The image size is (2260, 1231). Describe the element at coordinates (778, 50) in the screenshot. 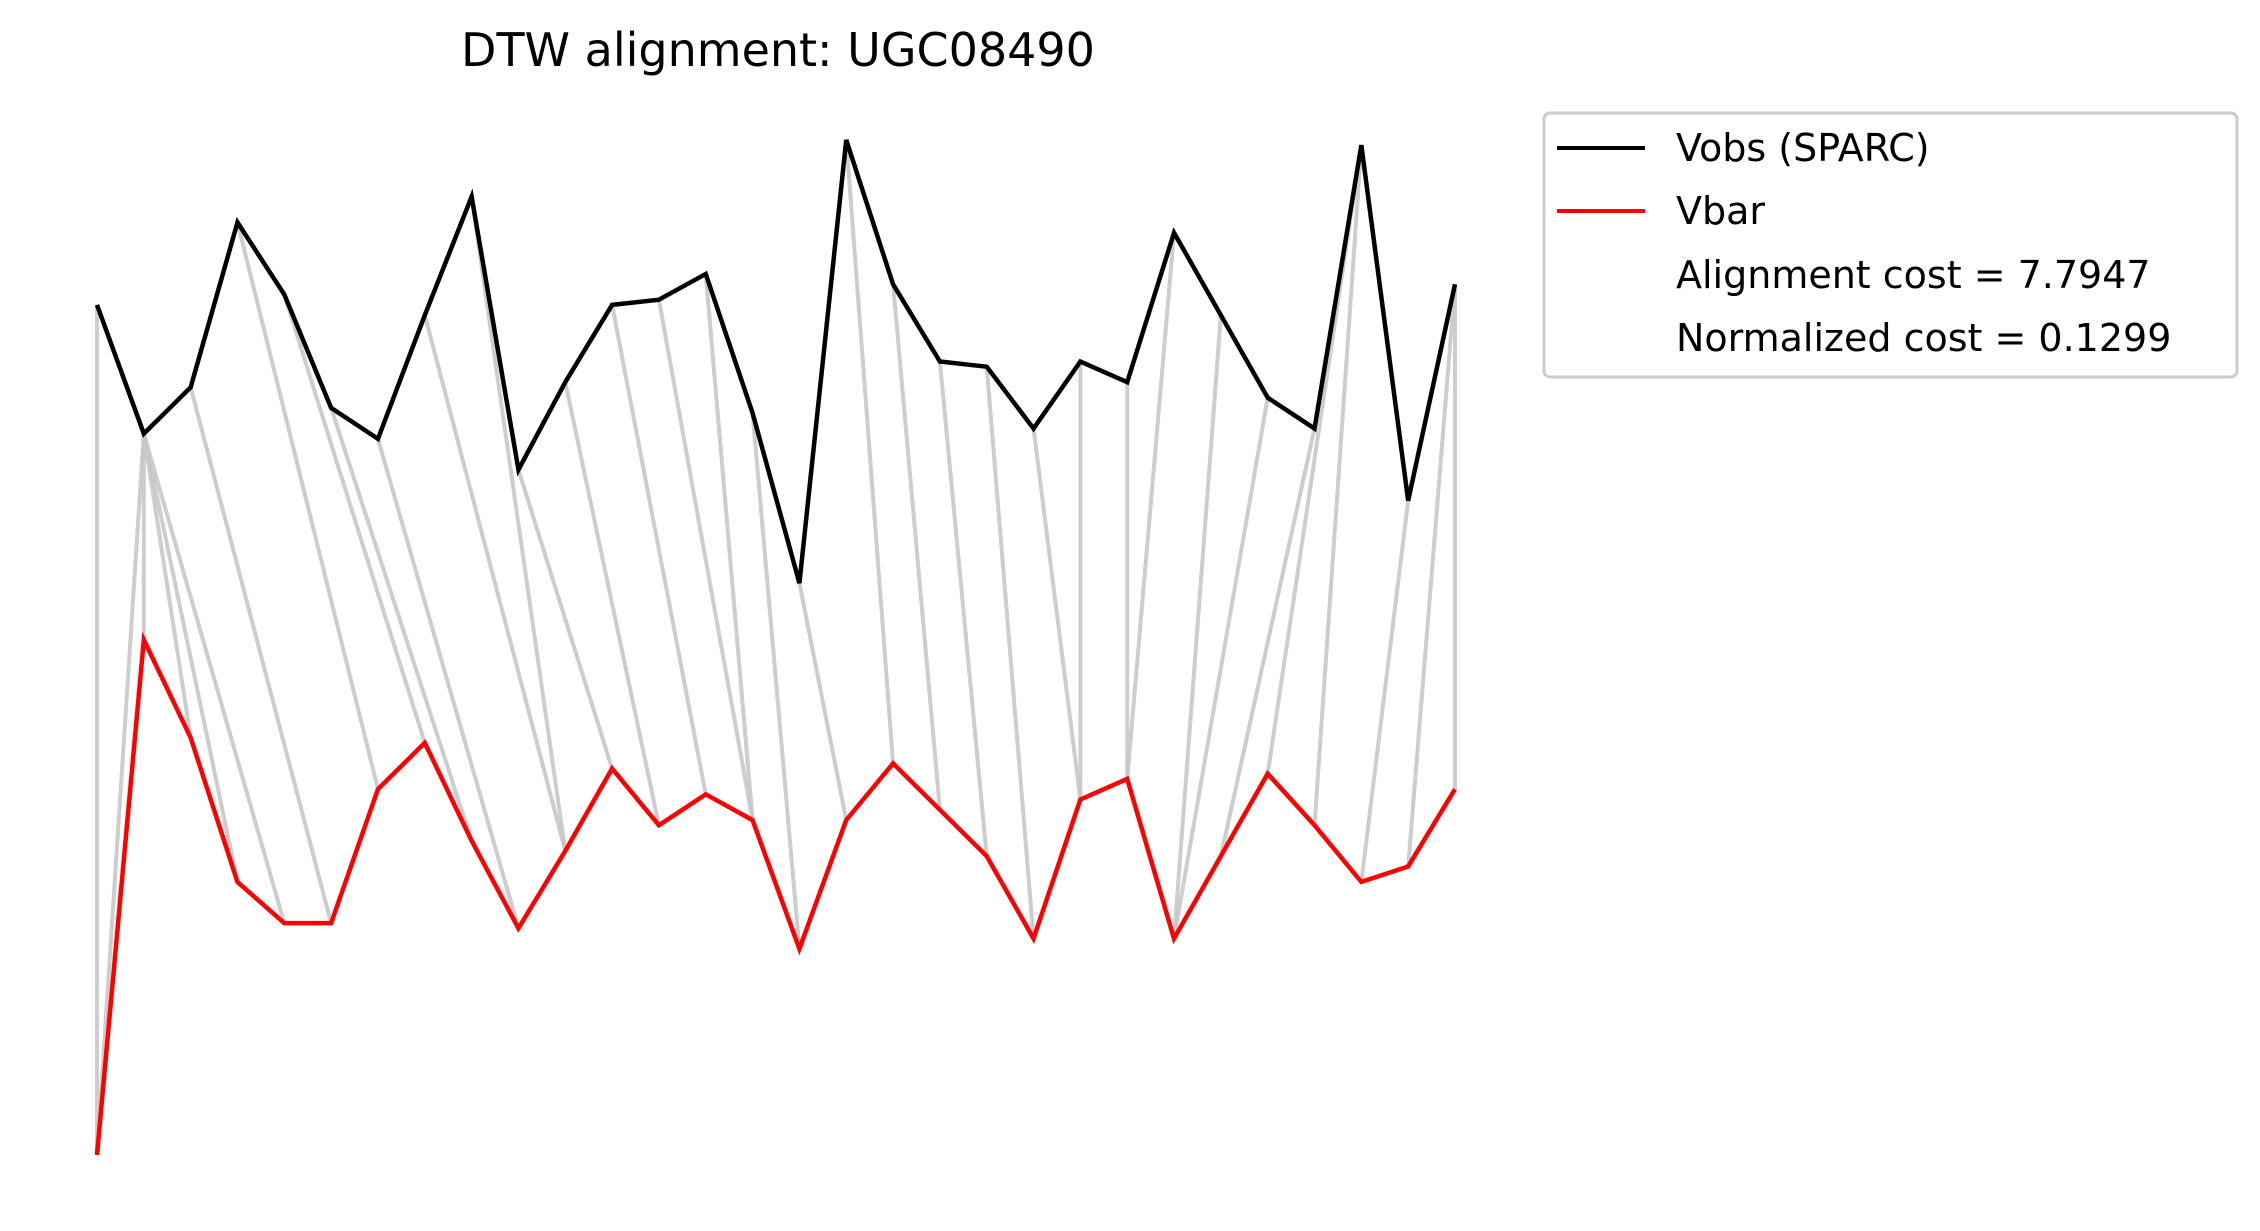

I see `chart-title: DTW alignment: UGC08490` at that location.